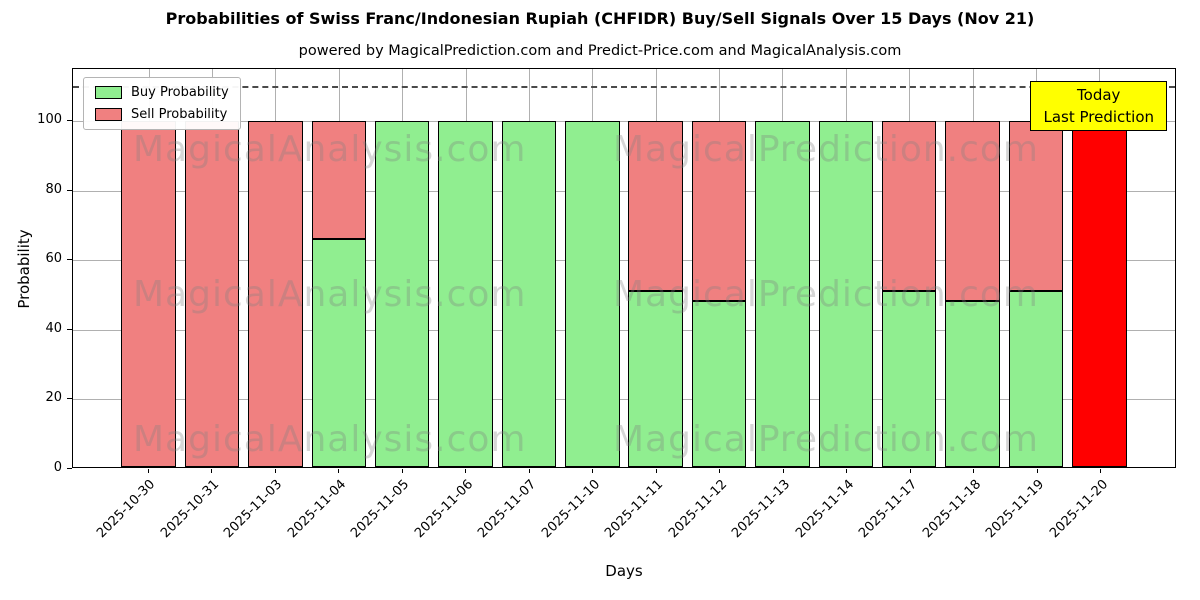 The width and height of the screenshot is (1200, 600). Describe the element at coordinates (634, 509) in the screenshot. I see `x-tick-label-text: 2025-11-11` at that location.